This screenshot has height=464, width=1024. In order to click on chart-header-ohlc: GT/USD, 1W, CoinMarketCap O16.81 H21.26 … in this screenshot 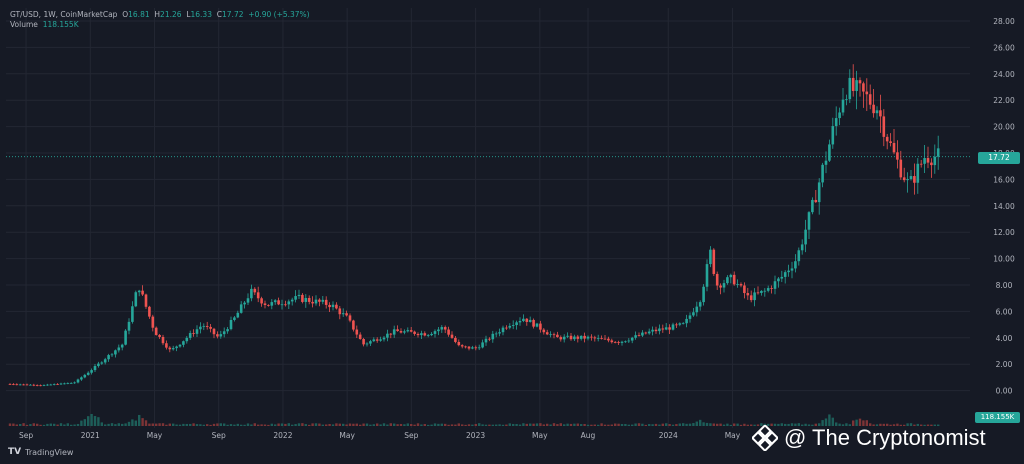, I will do `click(160, 14)`.